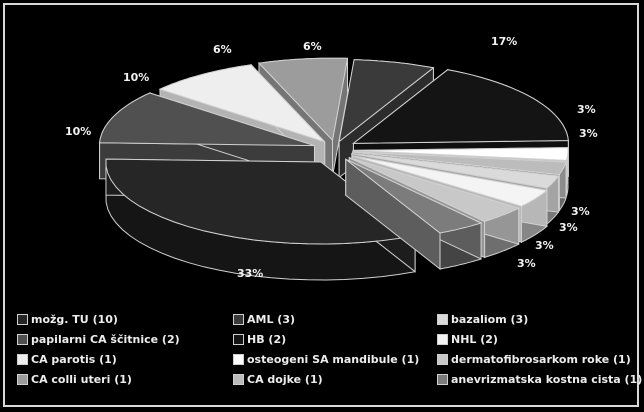 The image size is (644, 412). I want to click on legend-item: bazaliom (3), so click(482, 319).